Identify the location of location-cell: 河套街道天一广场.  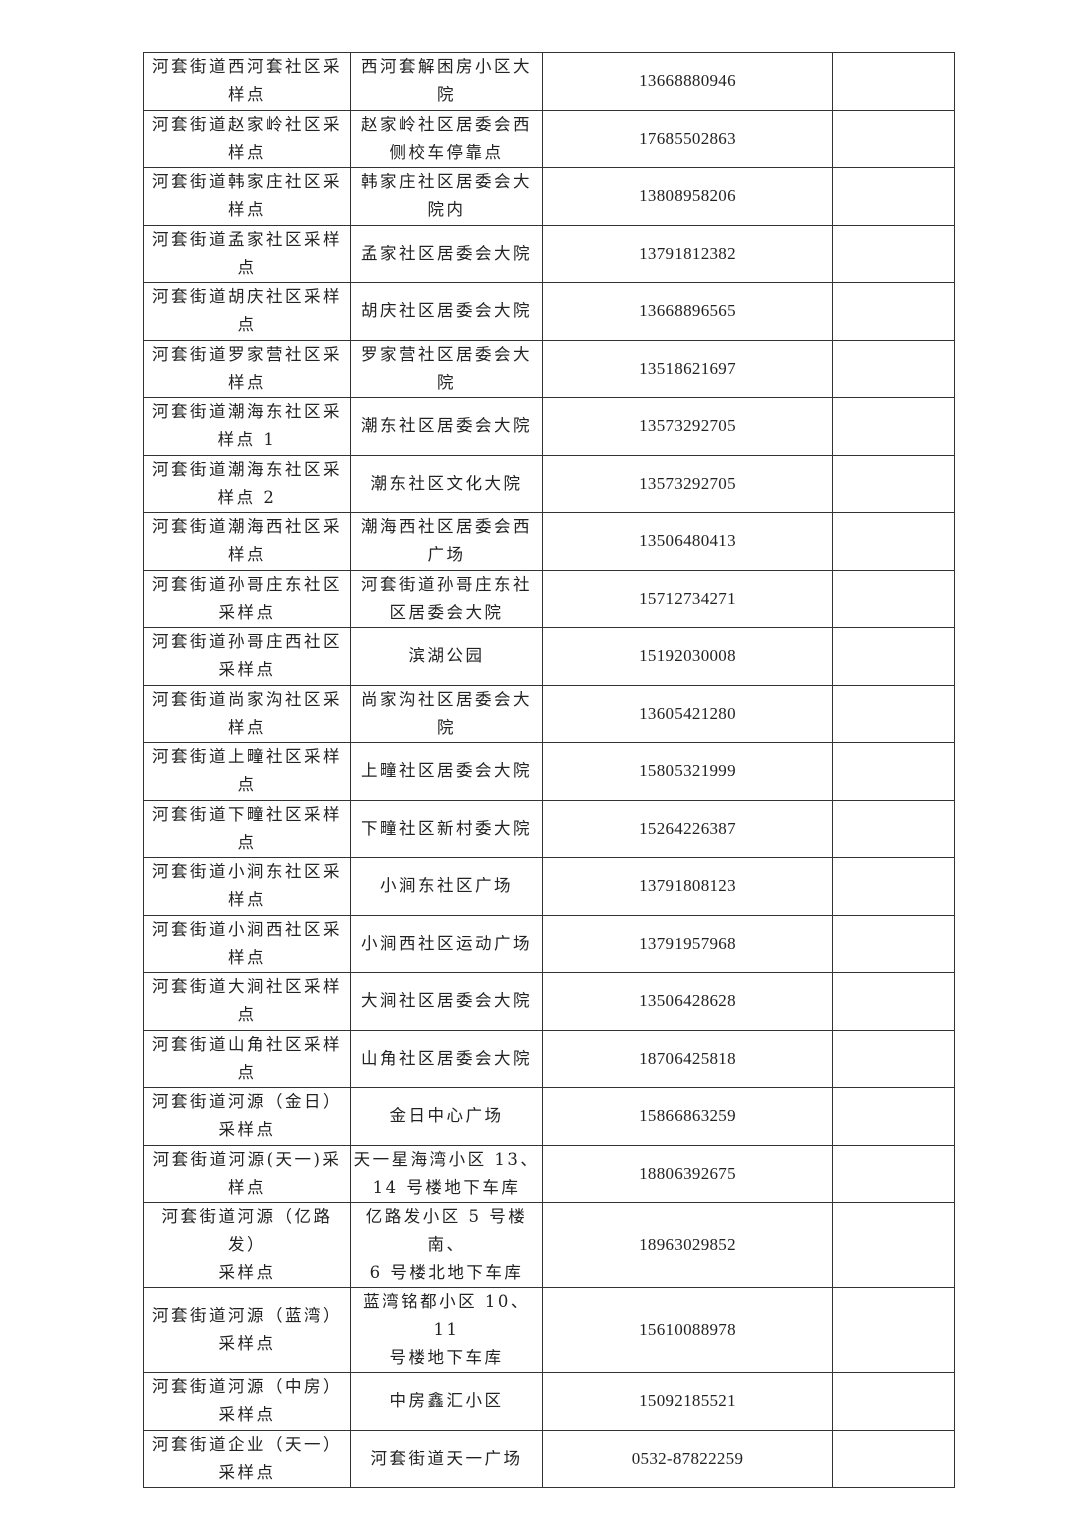
(446, 1458).